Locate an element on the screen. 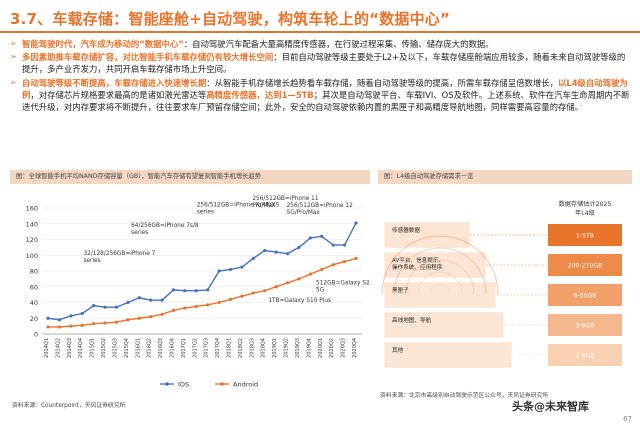  x-tick-label: 2020Q1 is located at coordinates (321, 348).